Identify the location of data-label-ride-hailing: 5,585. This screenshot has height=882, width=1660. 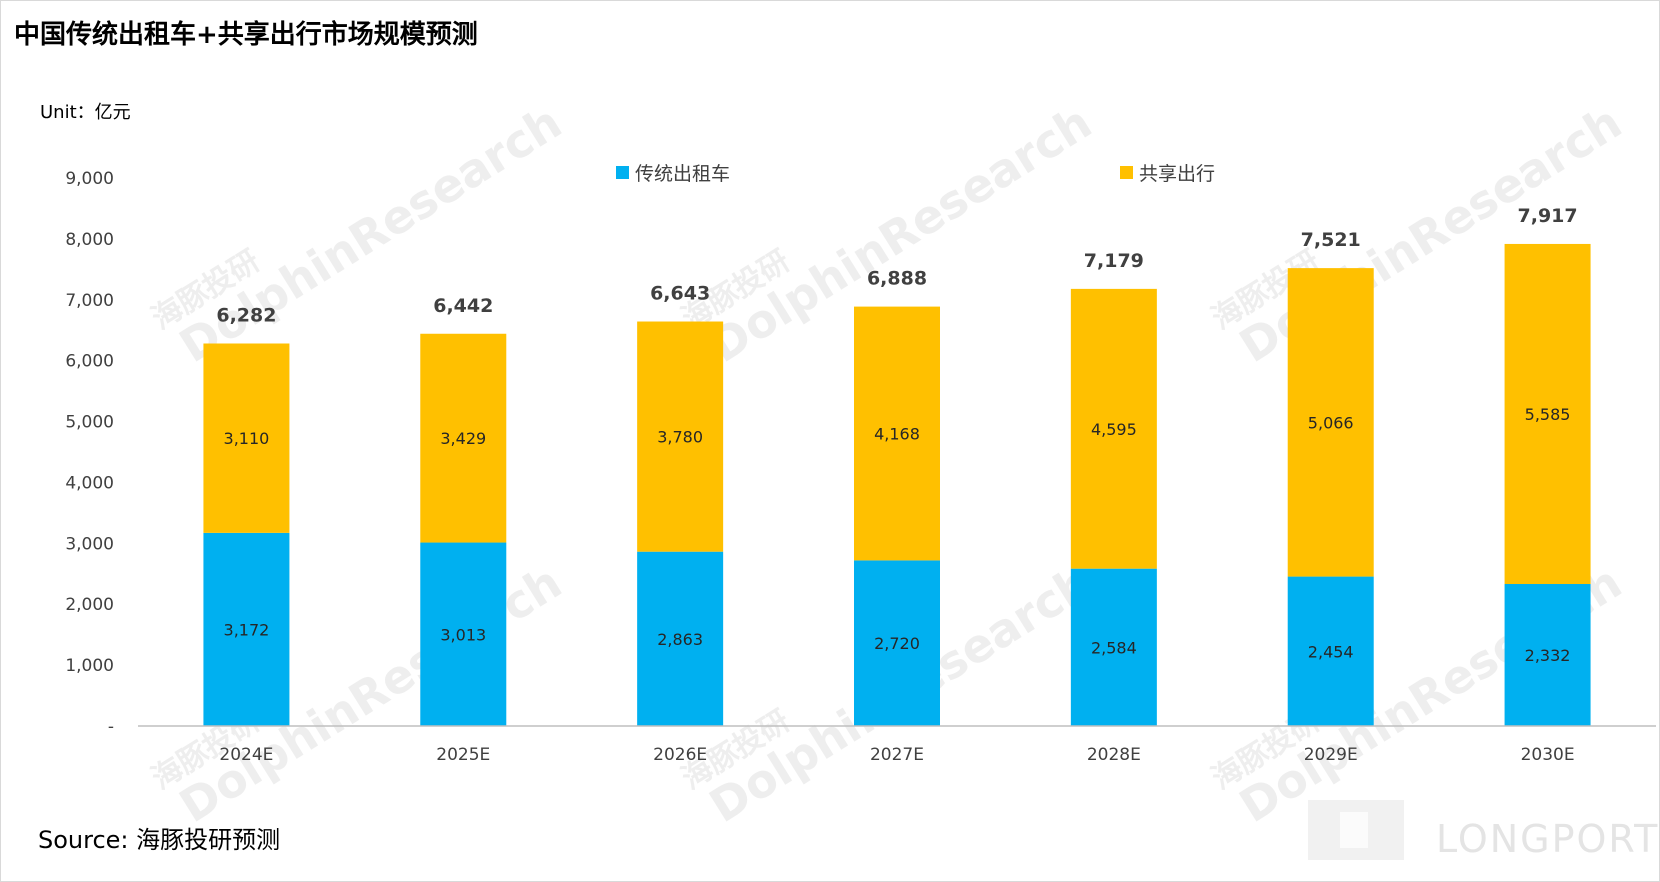
(1548, 414).